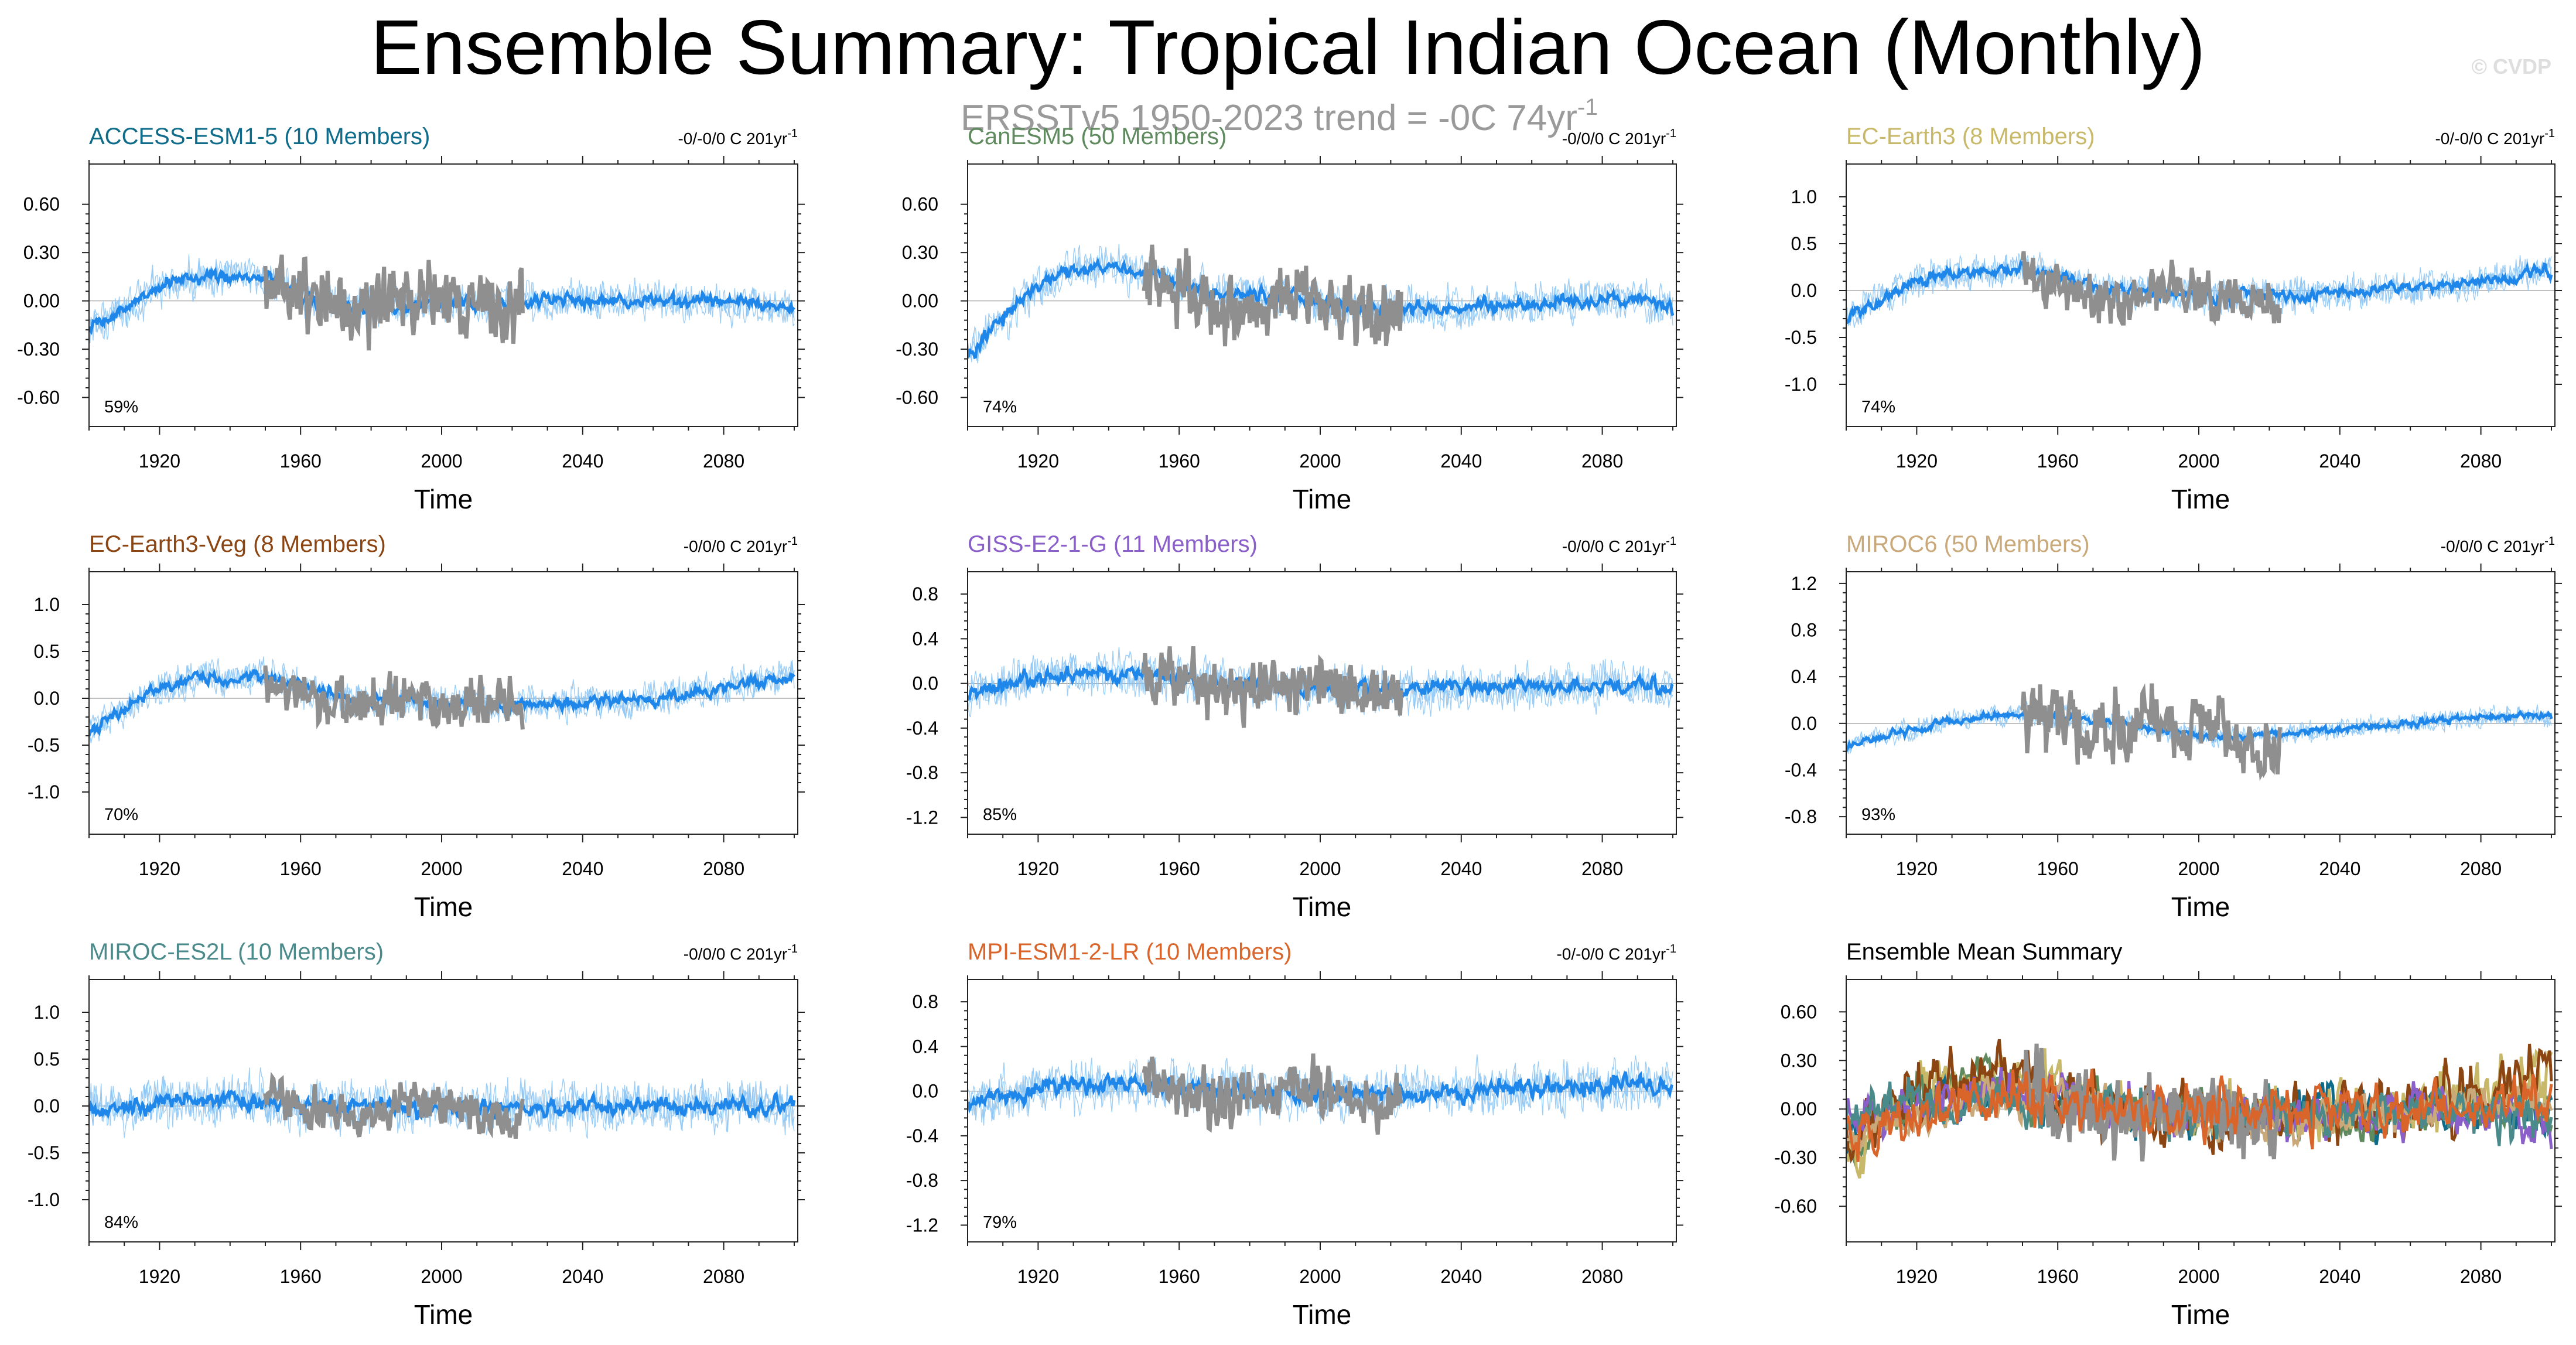 Image resolution: width=2576 pixels, height=1345 pixels. I want to click on y-tick-label: 0.8, so click(926, 1002).